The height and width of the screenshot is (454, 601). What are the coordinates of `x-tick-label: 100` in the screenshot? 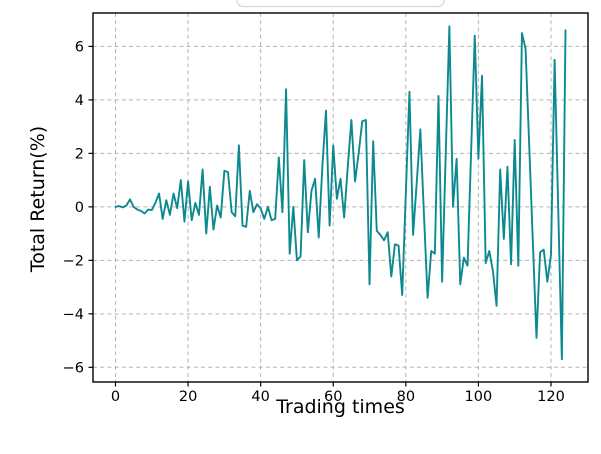 It's located at (479, 397).